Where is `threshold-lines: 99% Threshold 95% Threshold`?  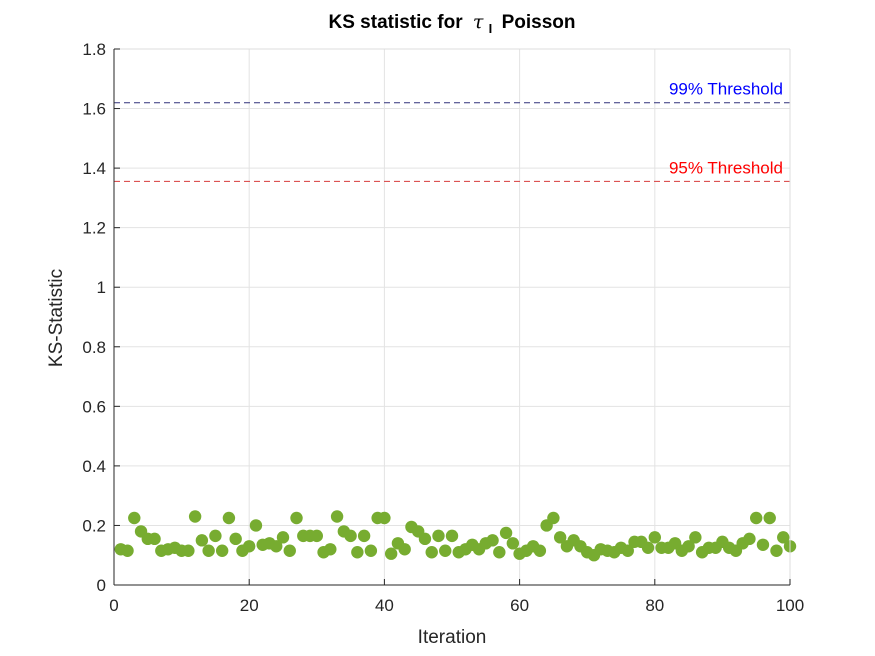
threshold-lines: 99% Threshold 95% Threshold is located at coordinates (452, 131).